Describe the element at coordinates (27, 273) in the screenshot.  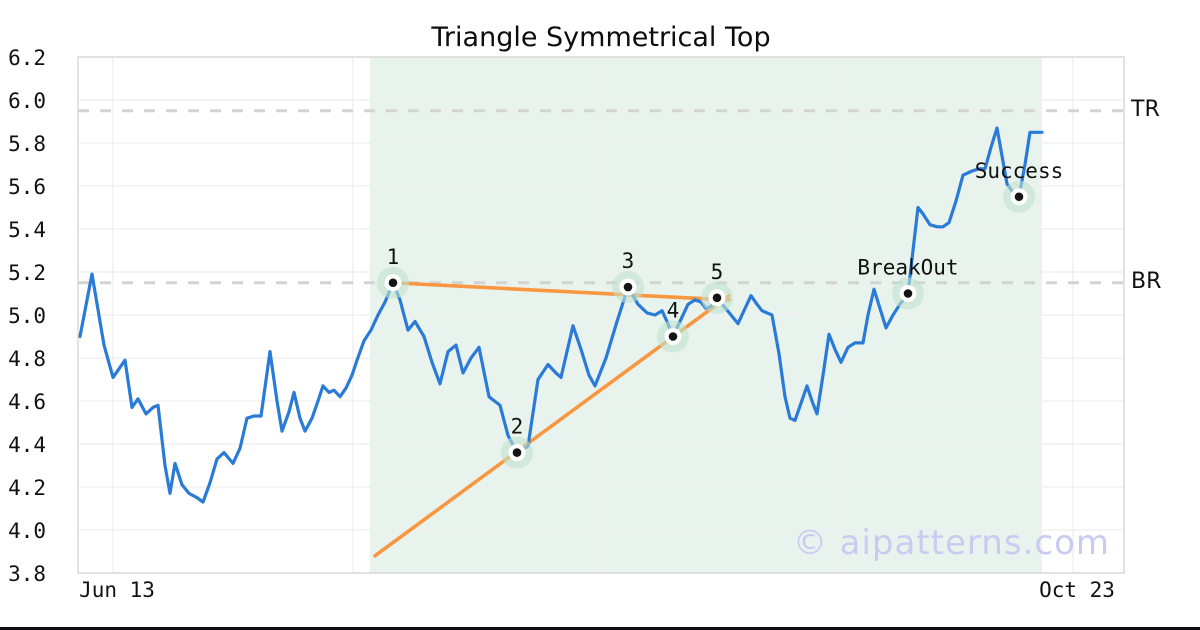
I see `y-tick-label: 5.2` at that location.